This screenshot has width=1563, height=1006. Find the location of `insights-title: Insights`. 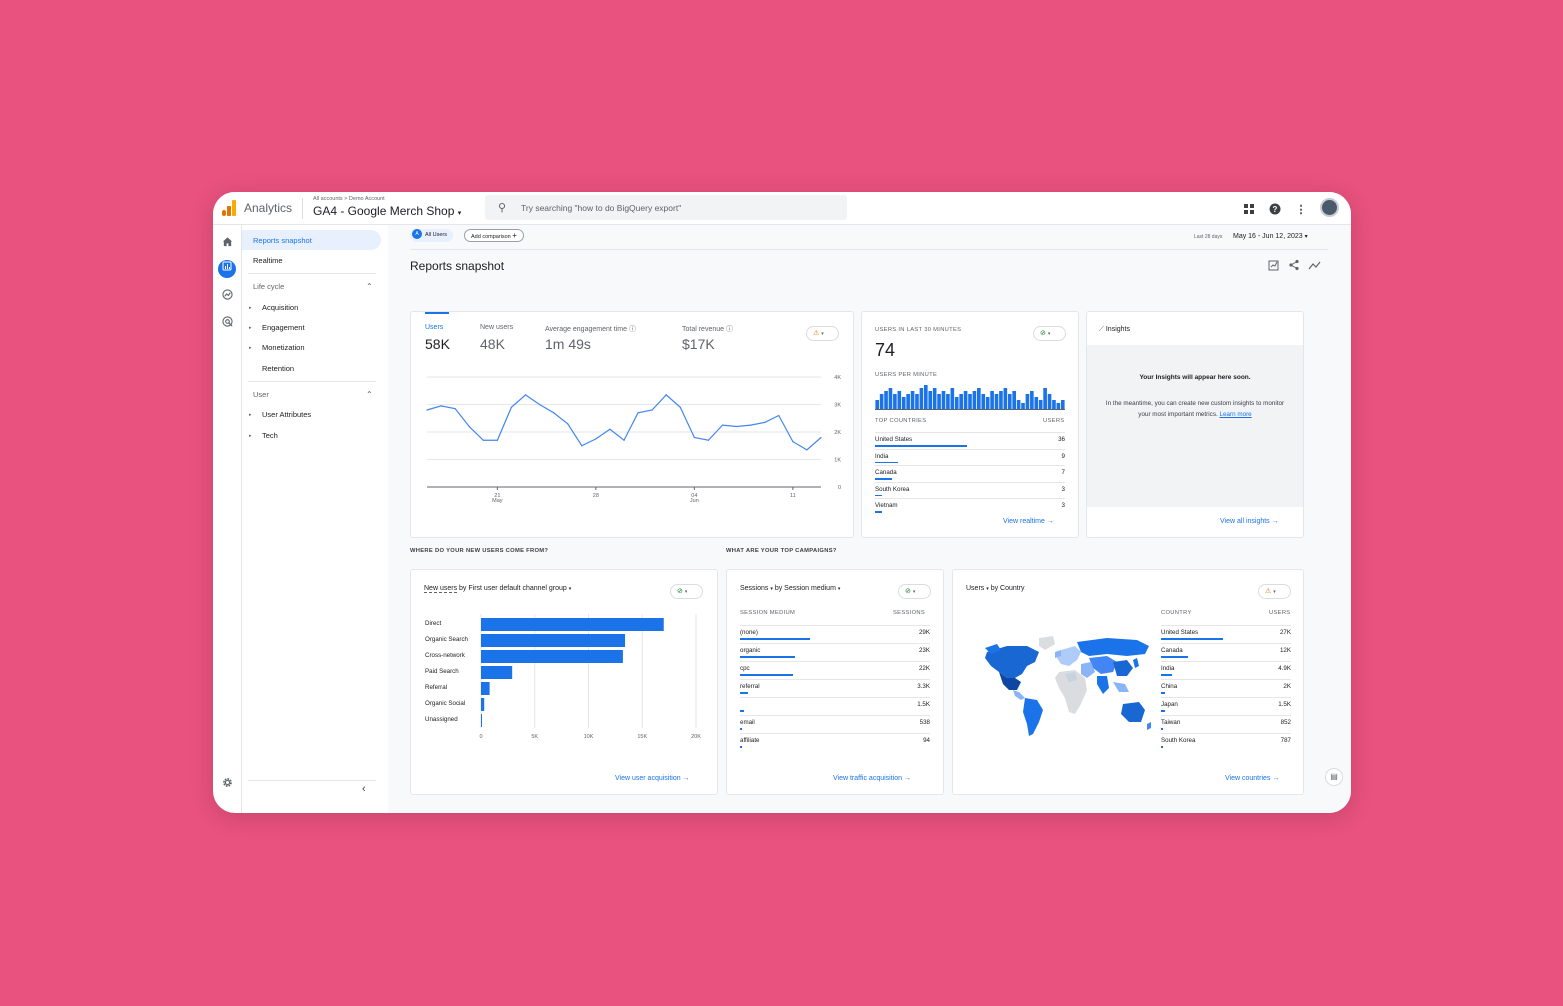

insights-title: Insights is located at coordinates (1117, 329).